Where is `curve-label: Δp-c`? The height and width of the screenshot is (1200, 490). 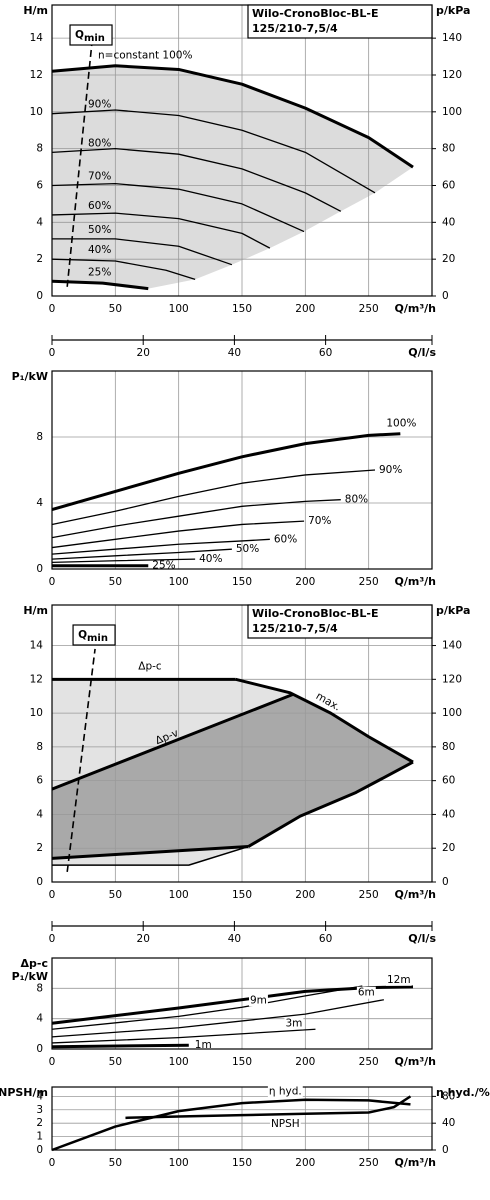
curve-label: Δp-c is located at coordinates (150, 666).